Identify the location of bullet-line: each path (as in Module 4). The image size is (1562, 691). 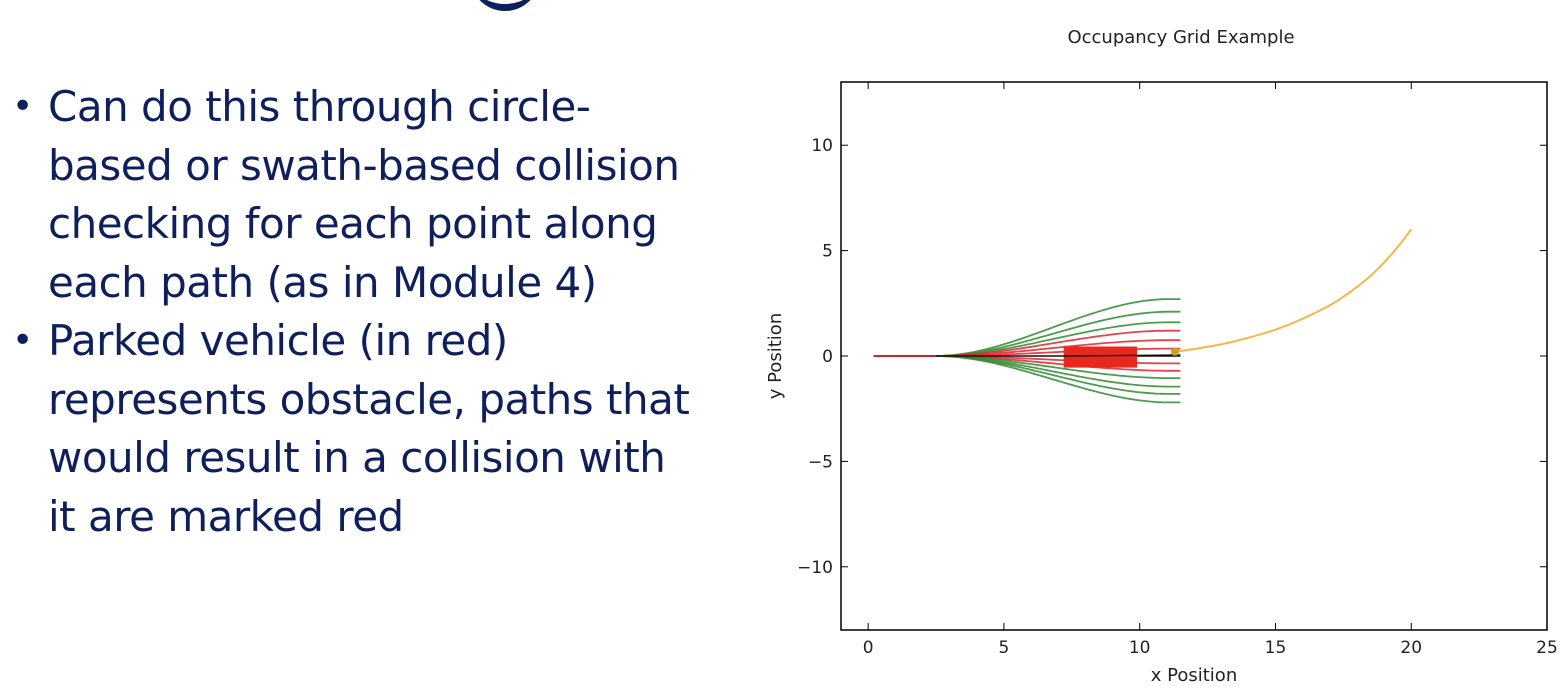
(322, 282).